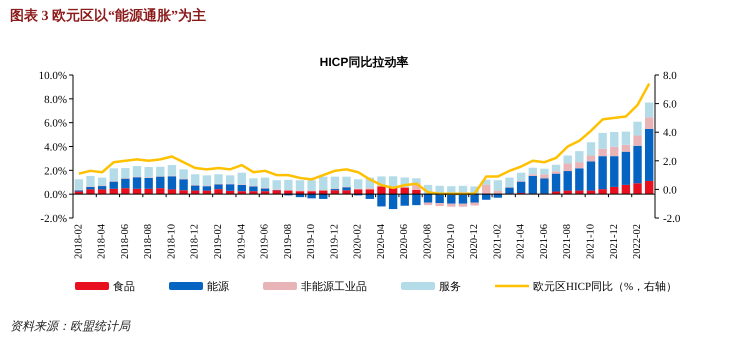  What do you see at coordinates (614, 241) in the screenshot?
I see `x-tick-label: 2021-12` at bounding box center [614, 241].